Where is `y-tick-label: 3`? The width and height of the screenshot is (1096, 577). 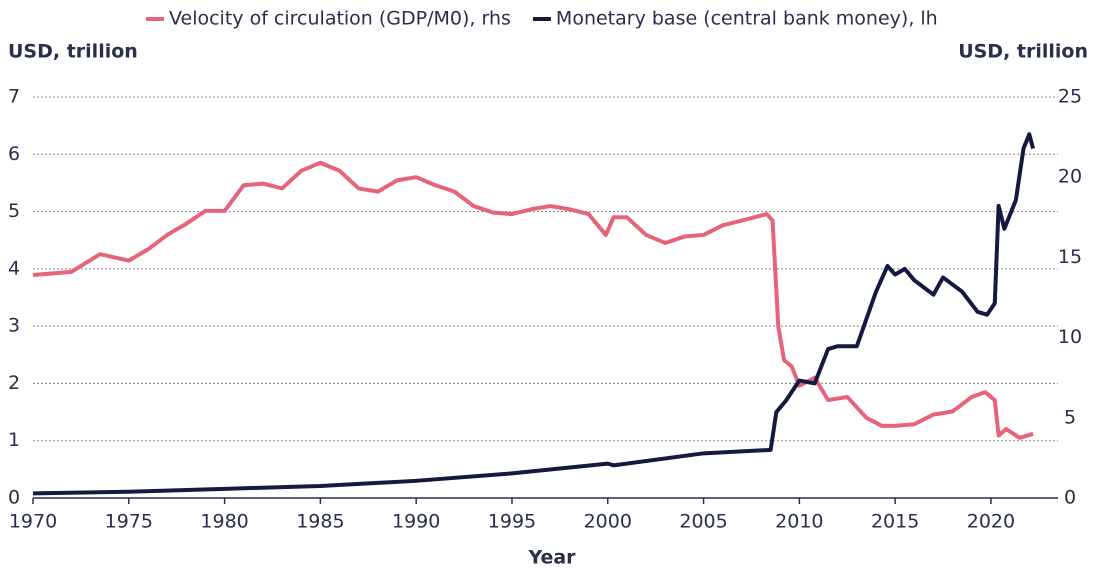
y-tick-label: 3 is located at coordinates (14, 326).